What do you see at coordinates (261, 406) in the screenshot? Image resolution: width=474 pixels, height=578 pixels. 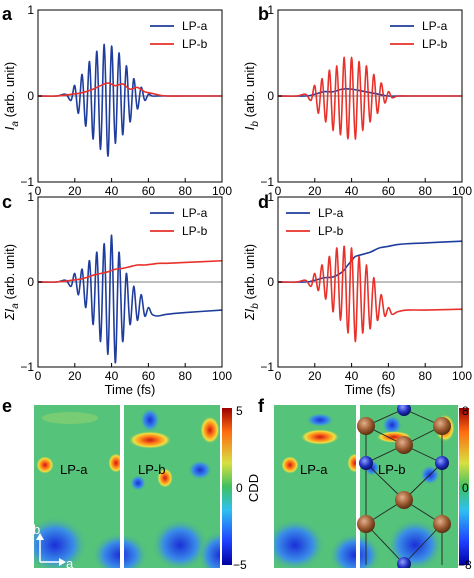 I see `panel-letter-f: f` at bounding box center [261, 406].